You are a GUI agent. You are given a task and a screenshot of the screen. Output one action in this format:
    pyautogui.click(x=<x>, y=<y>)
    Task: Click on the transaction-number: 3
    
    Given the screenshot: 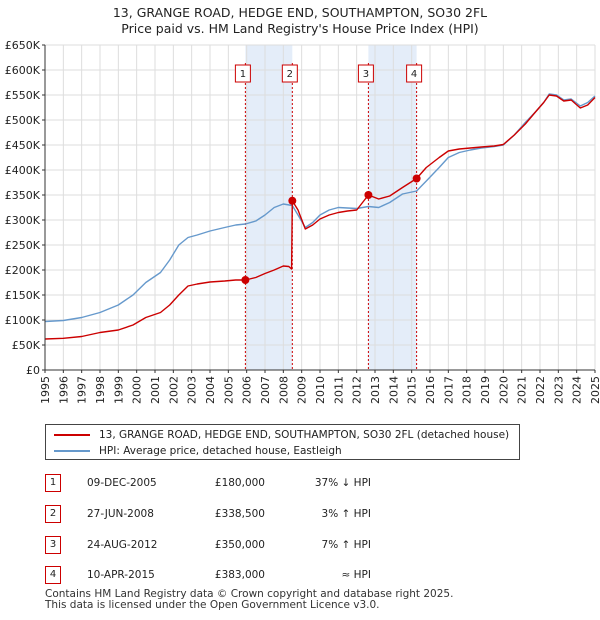 What is the action you would take?
    pyautogui.click(x=53, y=545)
    